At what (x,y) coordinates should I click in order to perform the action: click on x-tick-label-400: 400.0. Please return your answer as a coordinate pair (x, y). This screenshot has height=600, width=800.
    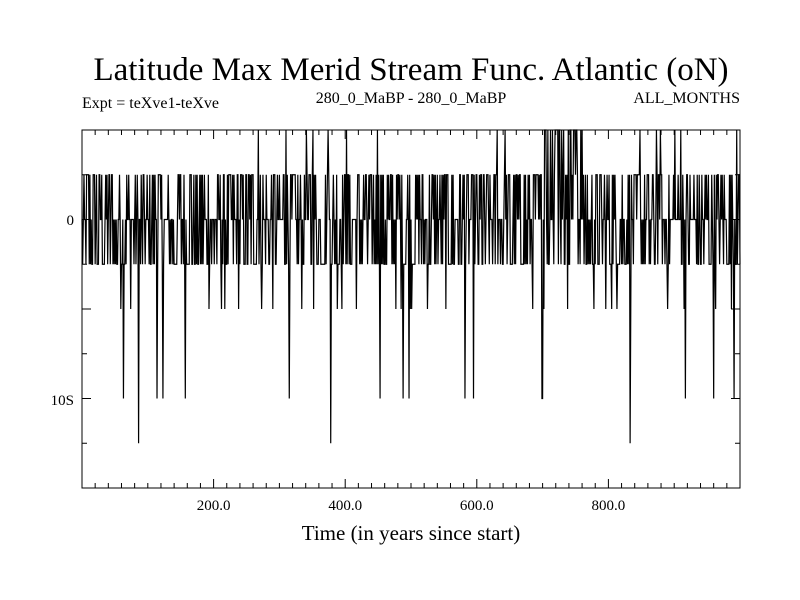
    Looking at the image, I should click on (345, 506).